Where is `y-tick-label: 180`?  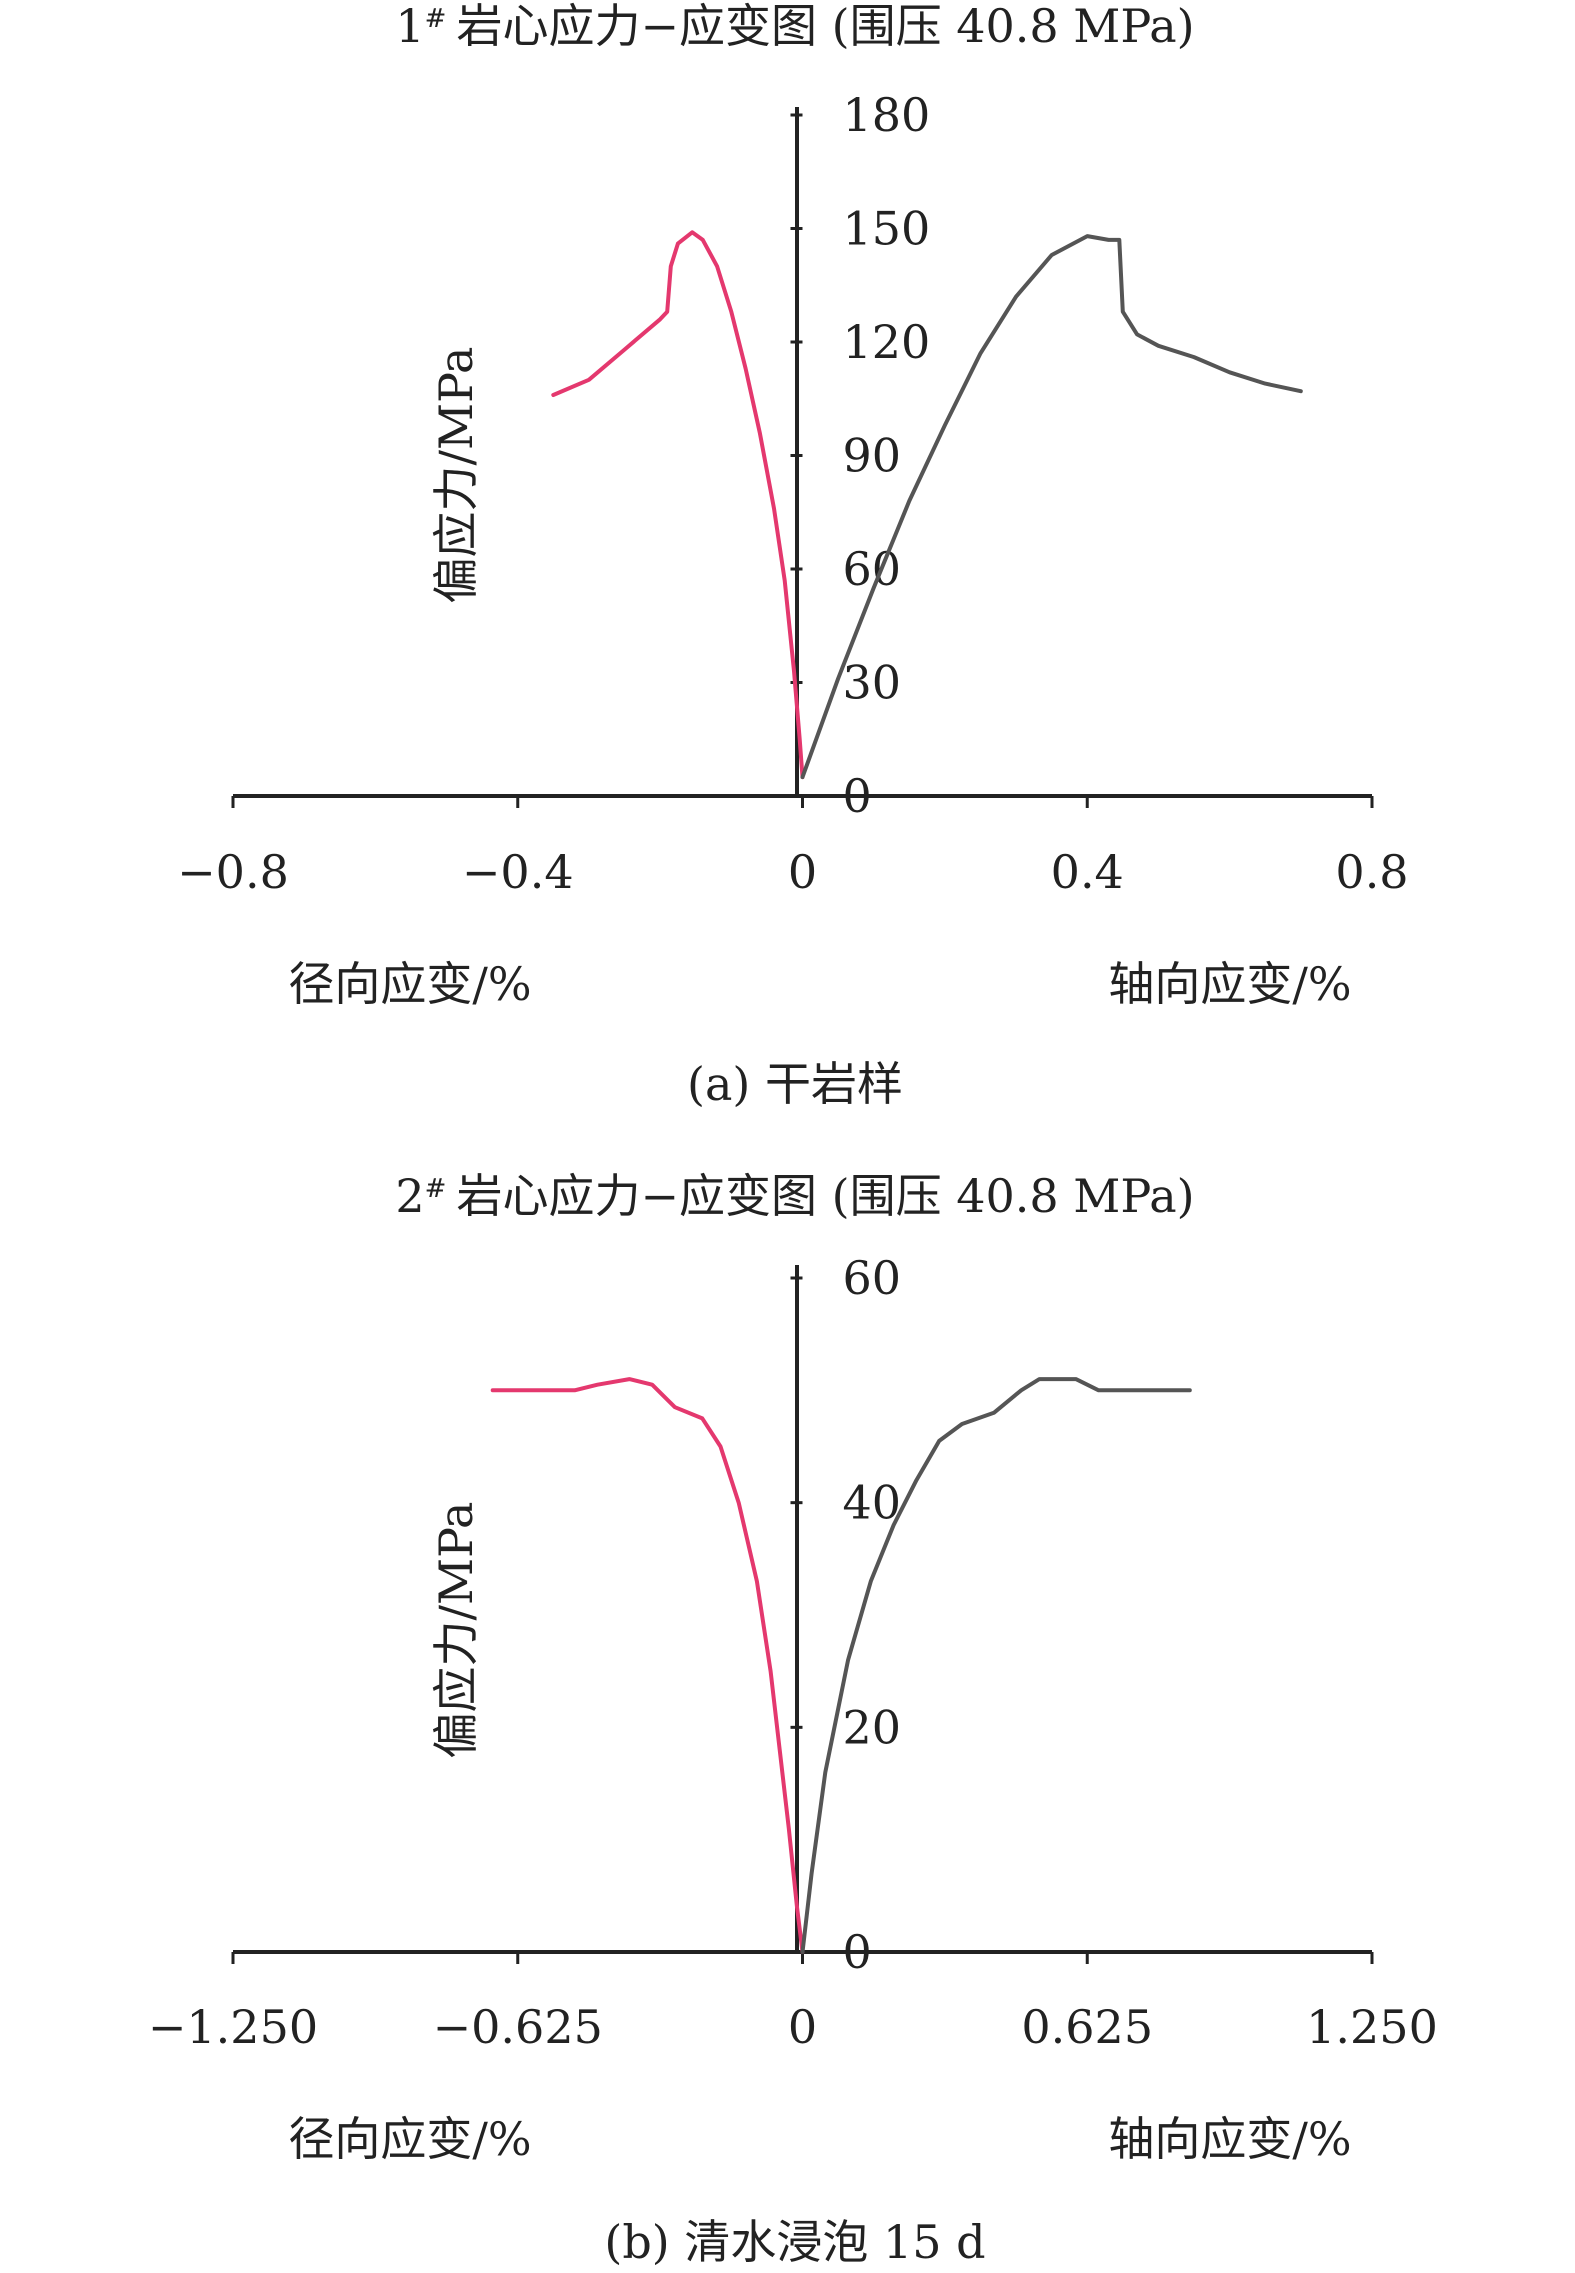
y-tick-label: 180 is located at coordinates (887, 115).